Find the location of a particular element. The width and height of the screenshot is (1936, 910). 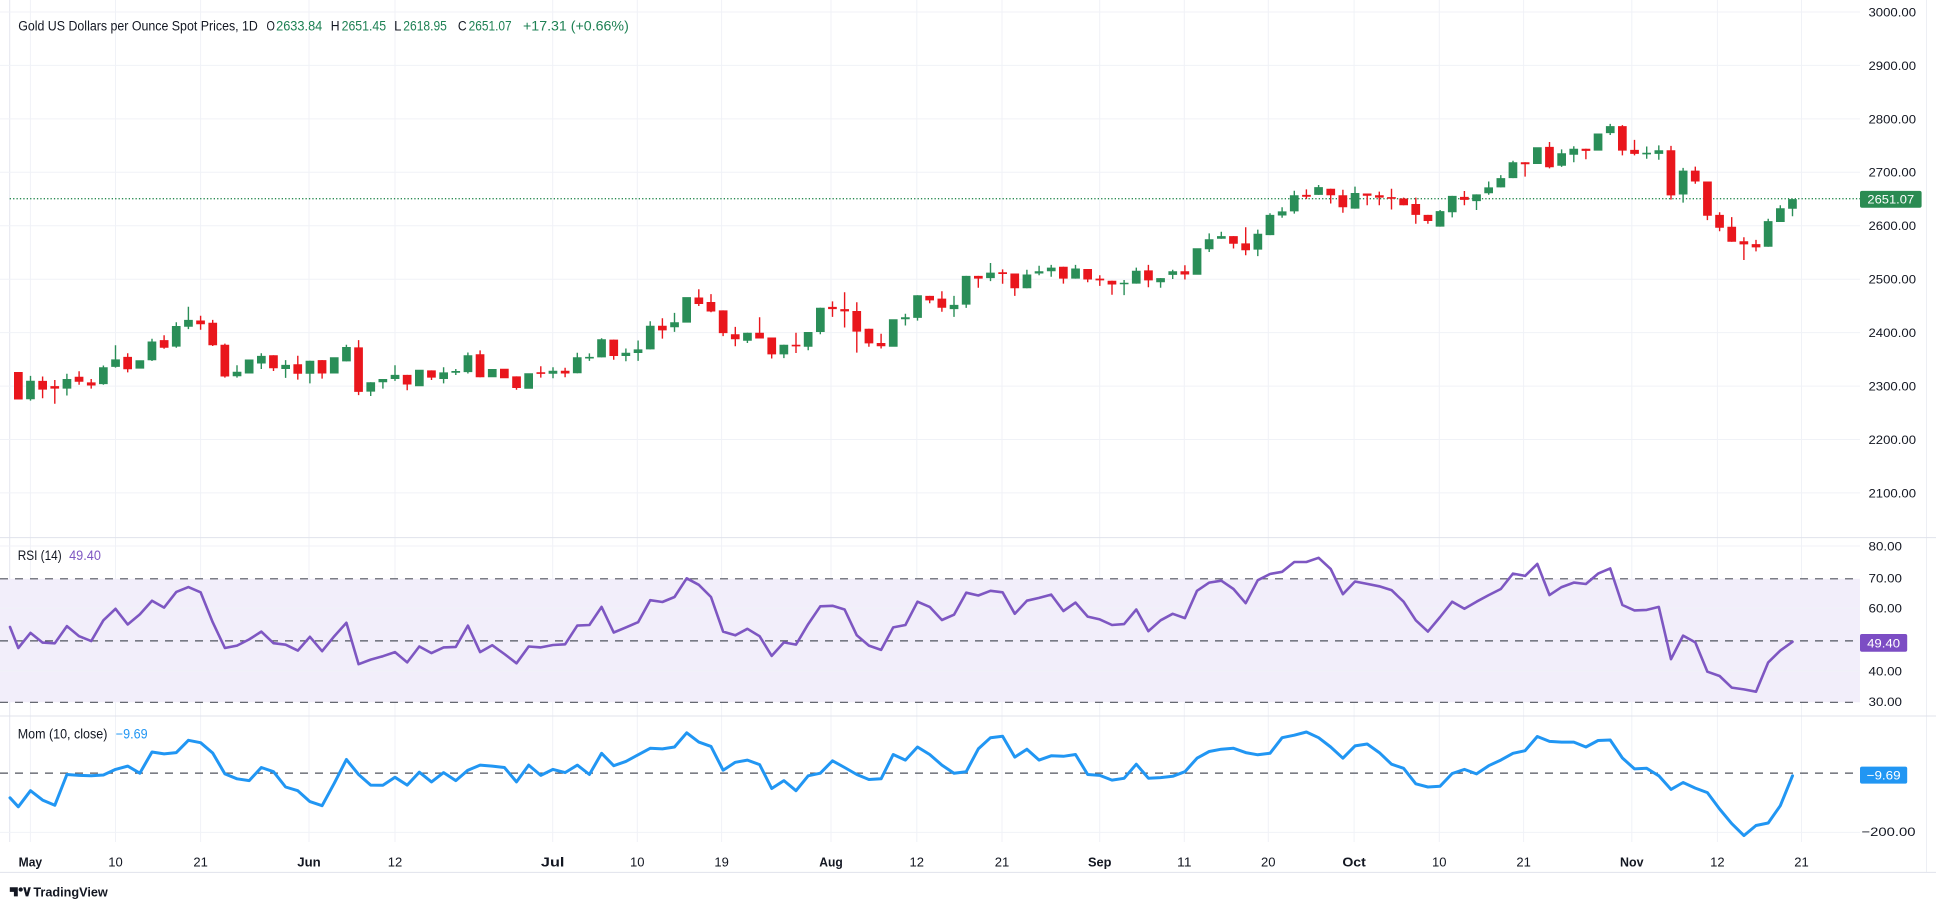

svg-text: Jun is located at coordinates (309, 861).